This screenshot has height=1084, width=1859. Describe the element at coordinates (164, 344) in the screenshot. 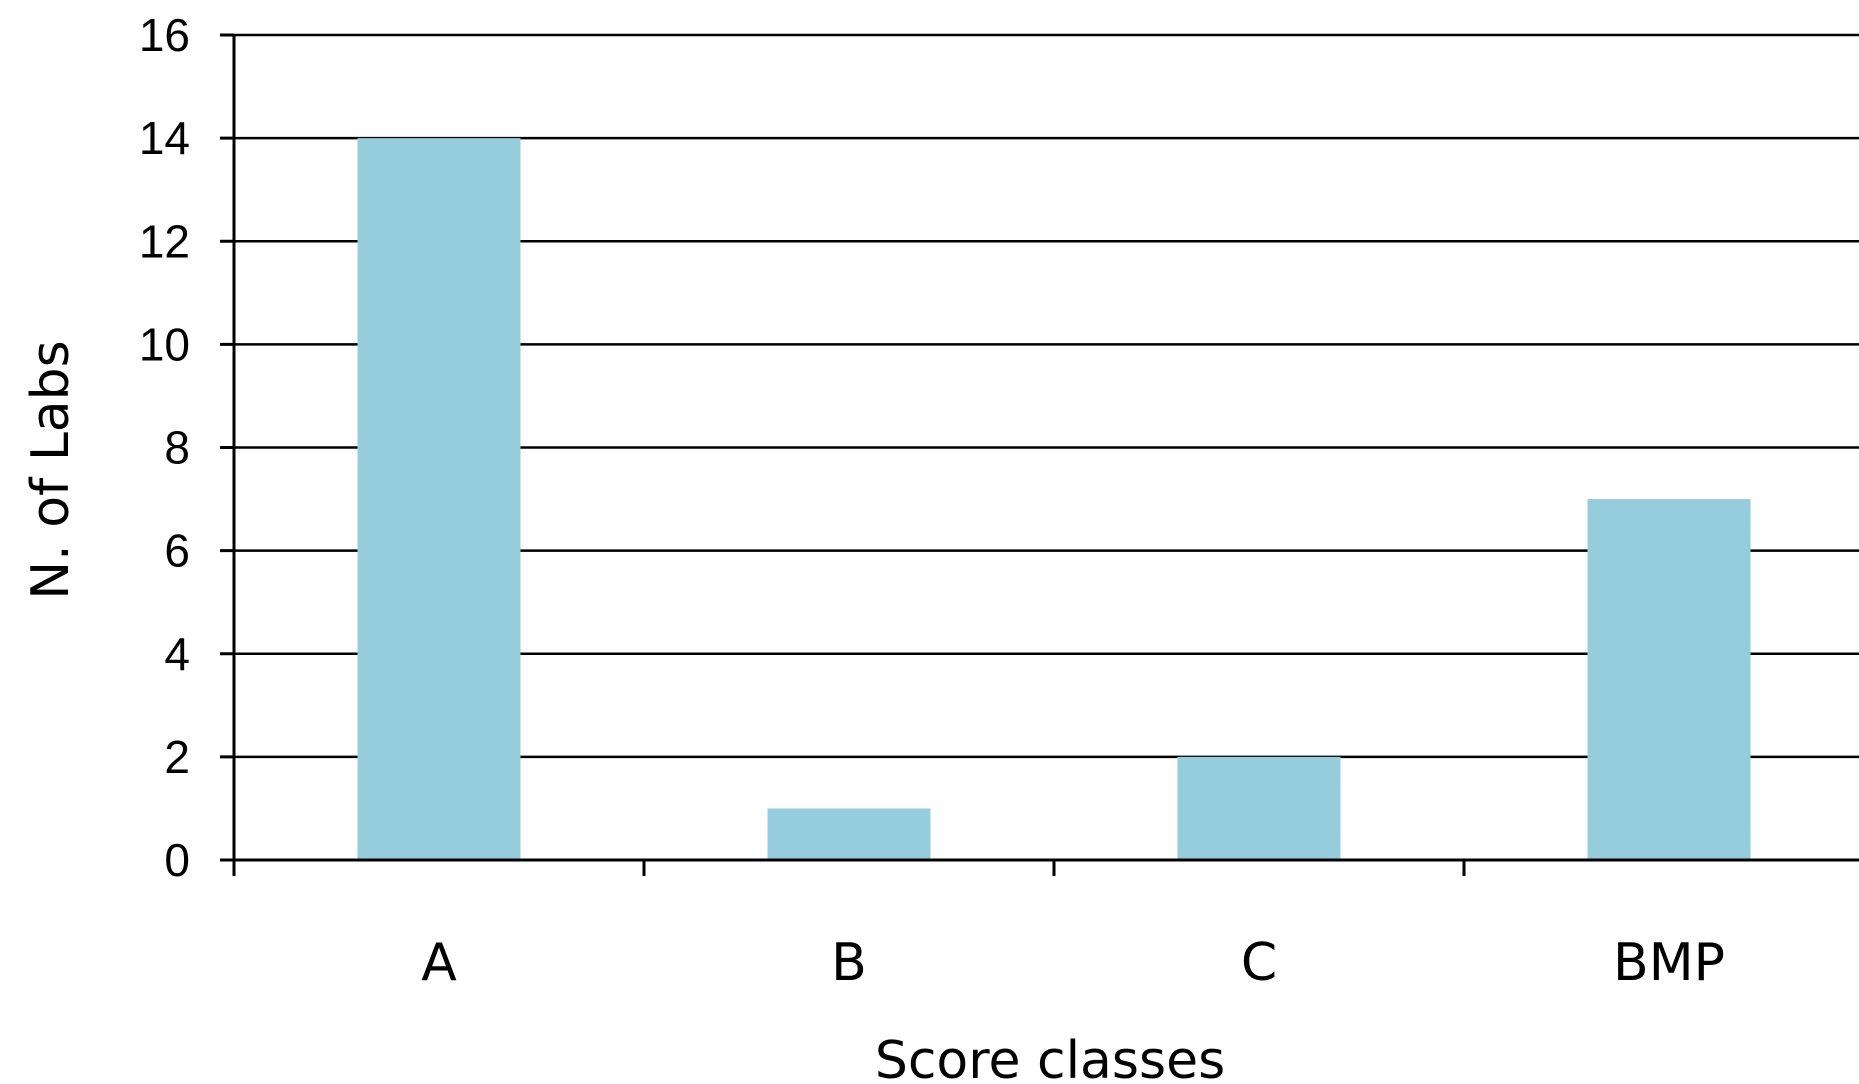

I see `y-tick-label: 10` at that location.